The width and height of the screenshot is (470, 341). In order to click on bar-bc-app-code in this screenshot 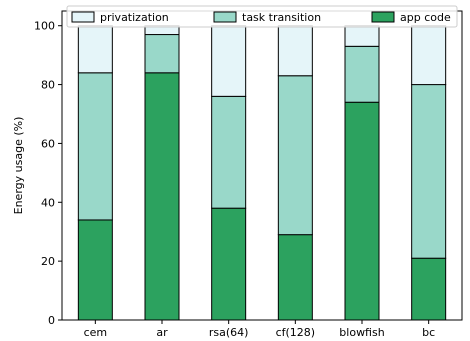, I will do `click(429, 289)`.